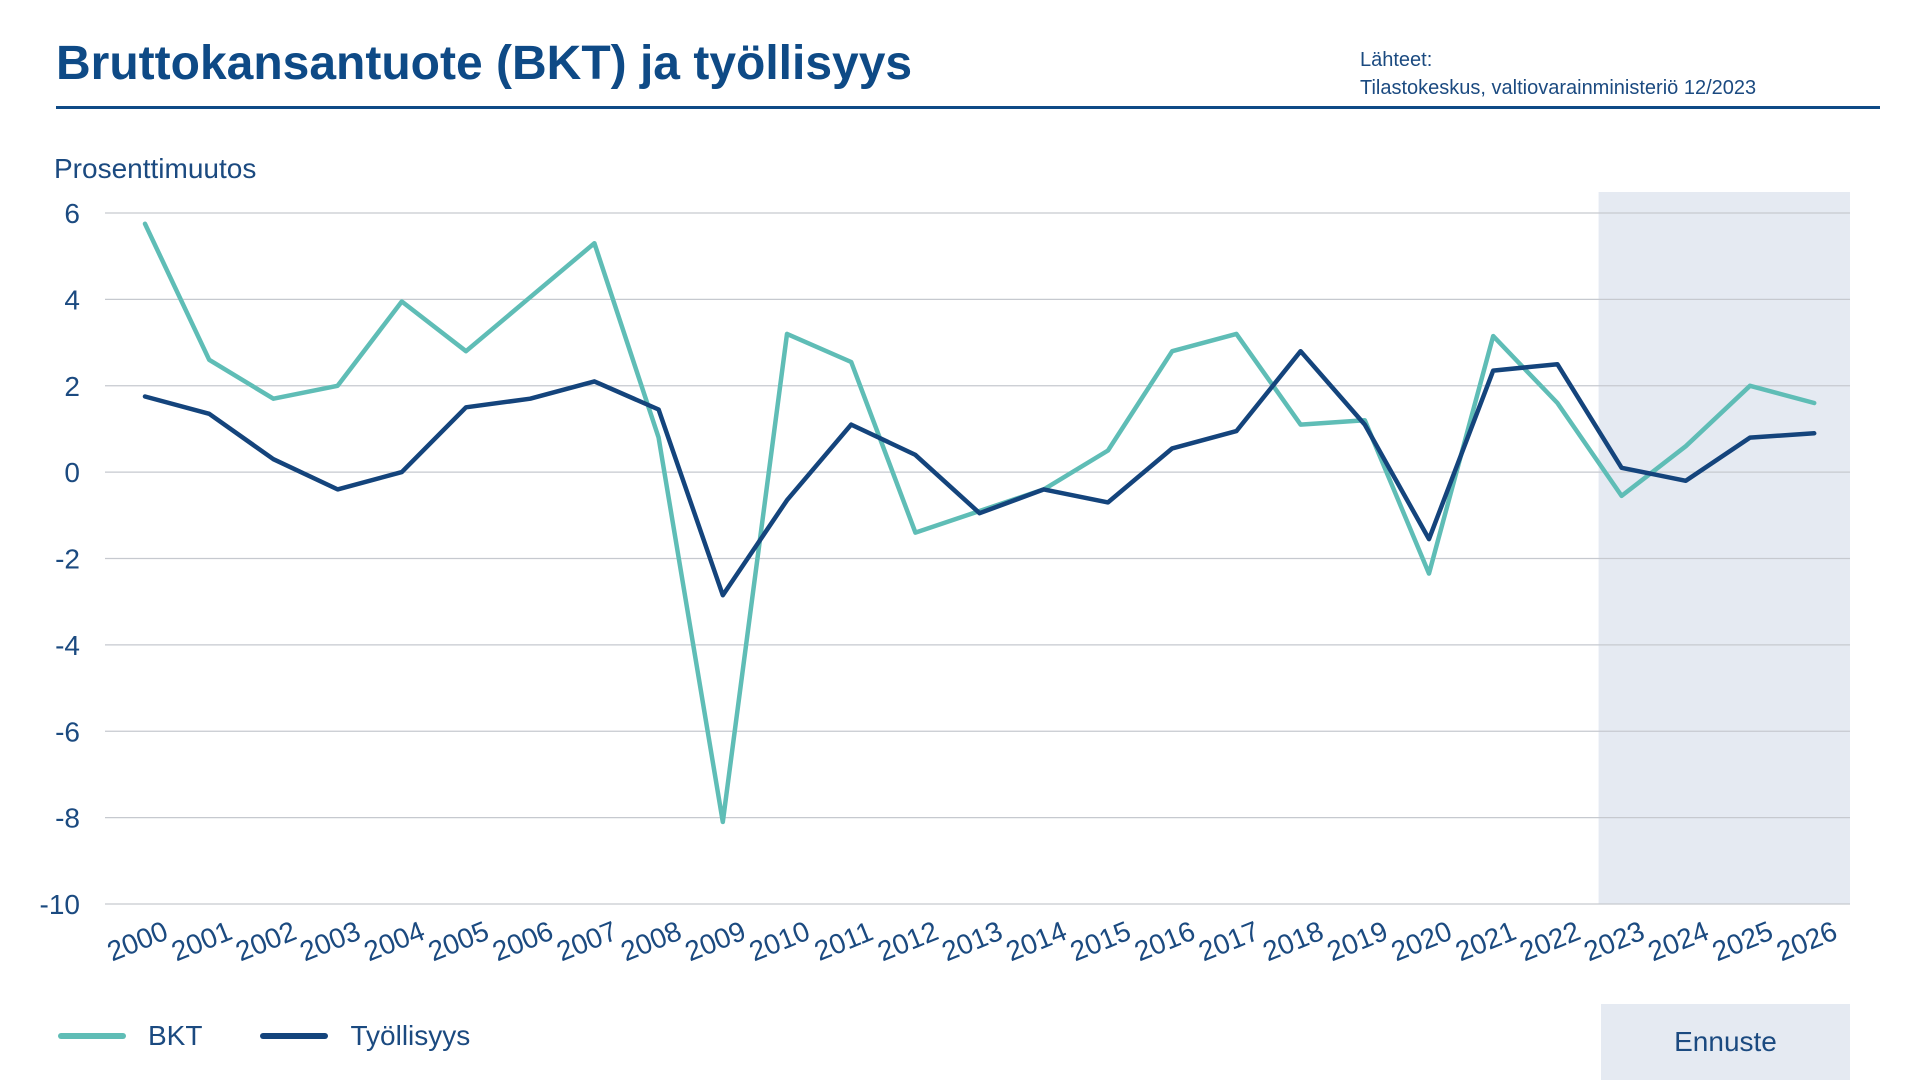 The height and width of the screenshot is (1080, 1920). Describe the element at coordinates (1036, 941) in the screenshot. I see `x-tick-label: 2014` at that location.